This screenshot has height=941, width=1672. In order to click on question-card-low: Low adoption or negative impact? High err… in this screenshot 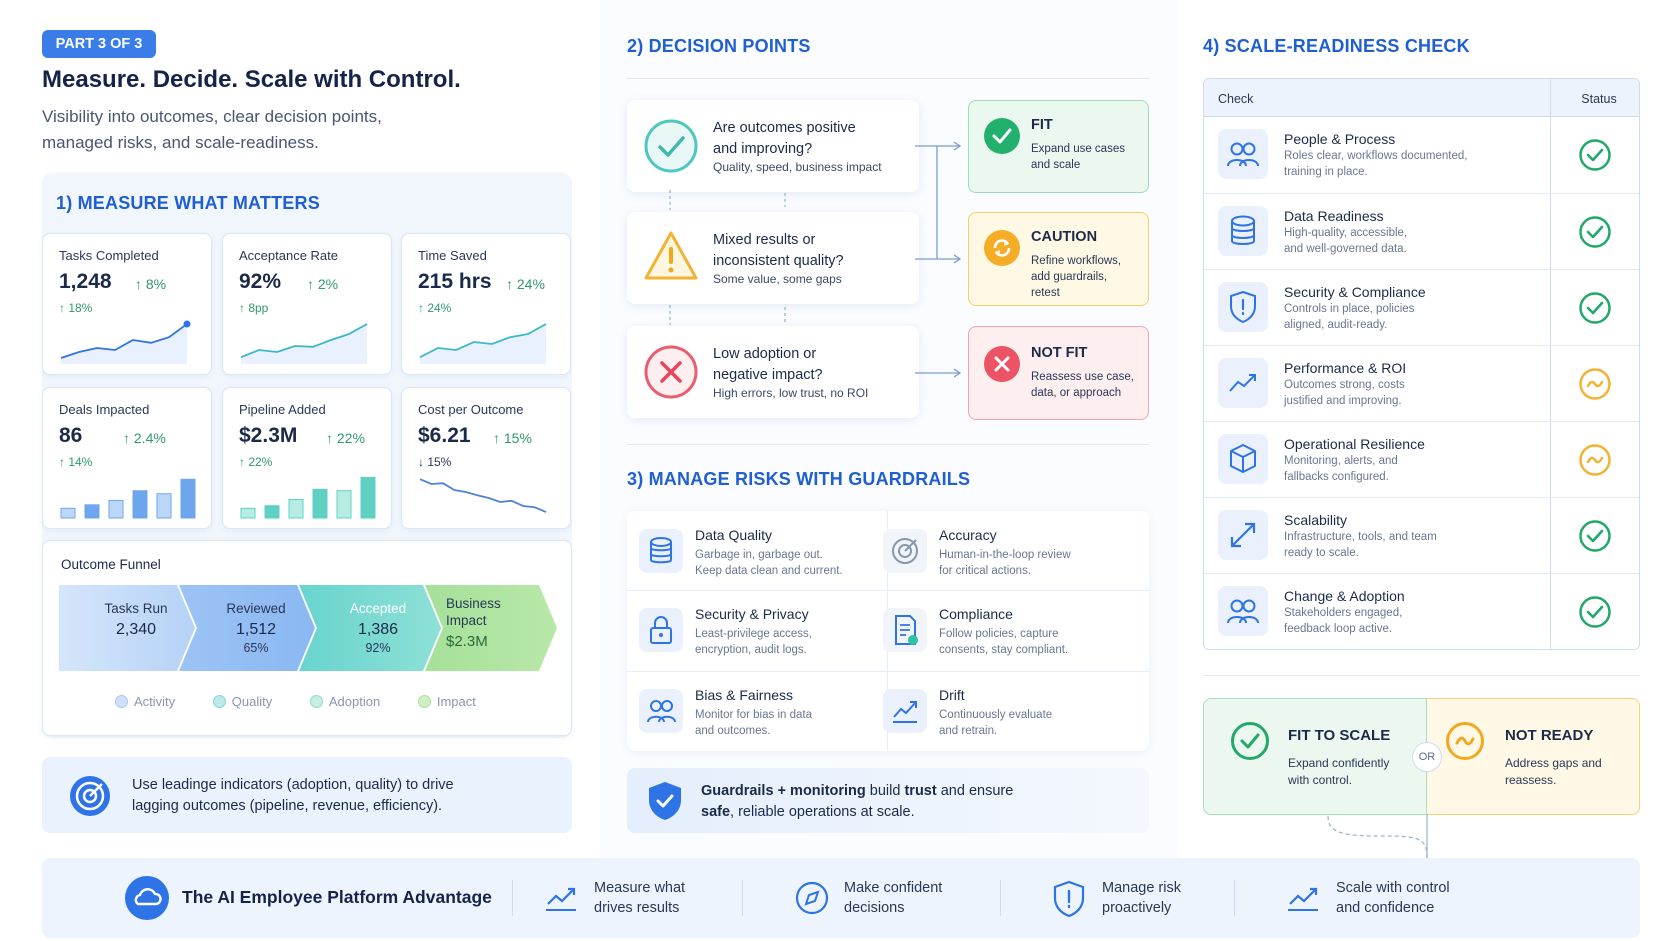, I will do `click(773, 372)`.